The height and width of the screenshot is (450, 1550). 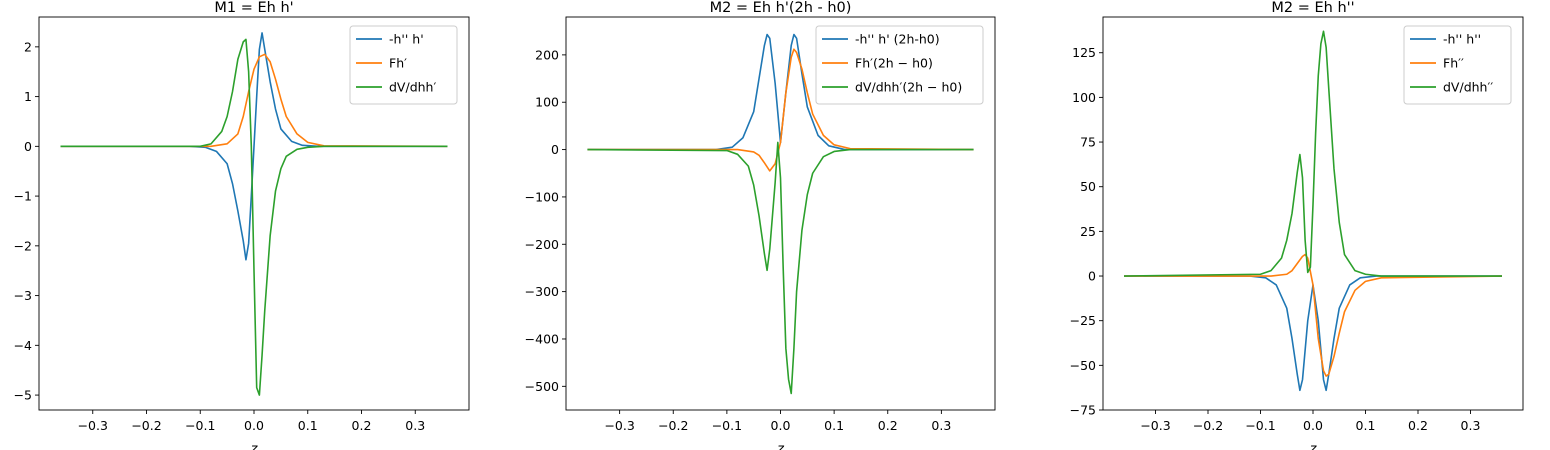 I want to click on legend-label-3: dV/dhh′(2h − h0), so click(x=908, y=87).